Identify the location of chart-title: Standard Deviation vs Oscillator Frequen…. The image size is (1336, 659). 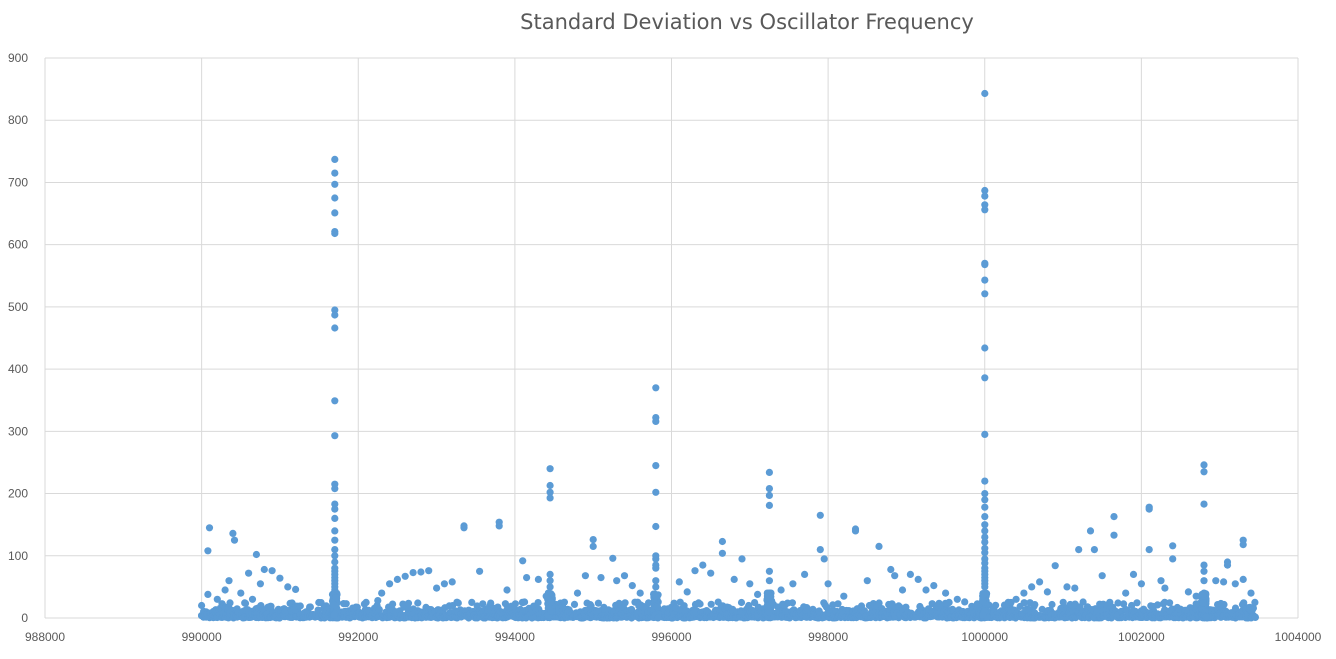
(747, 22).